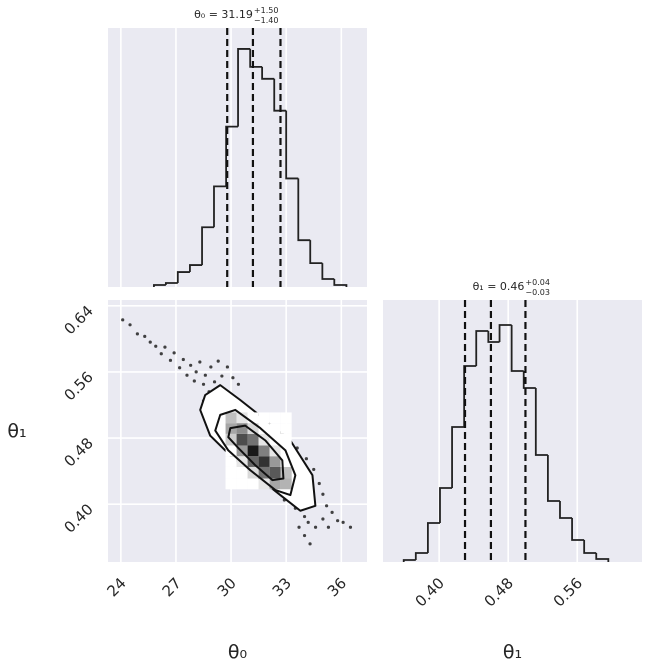 The image size is (650, 670). I want to click on title-lower-error: −1.40, so click(266, 20).